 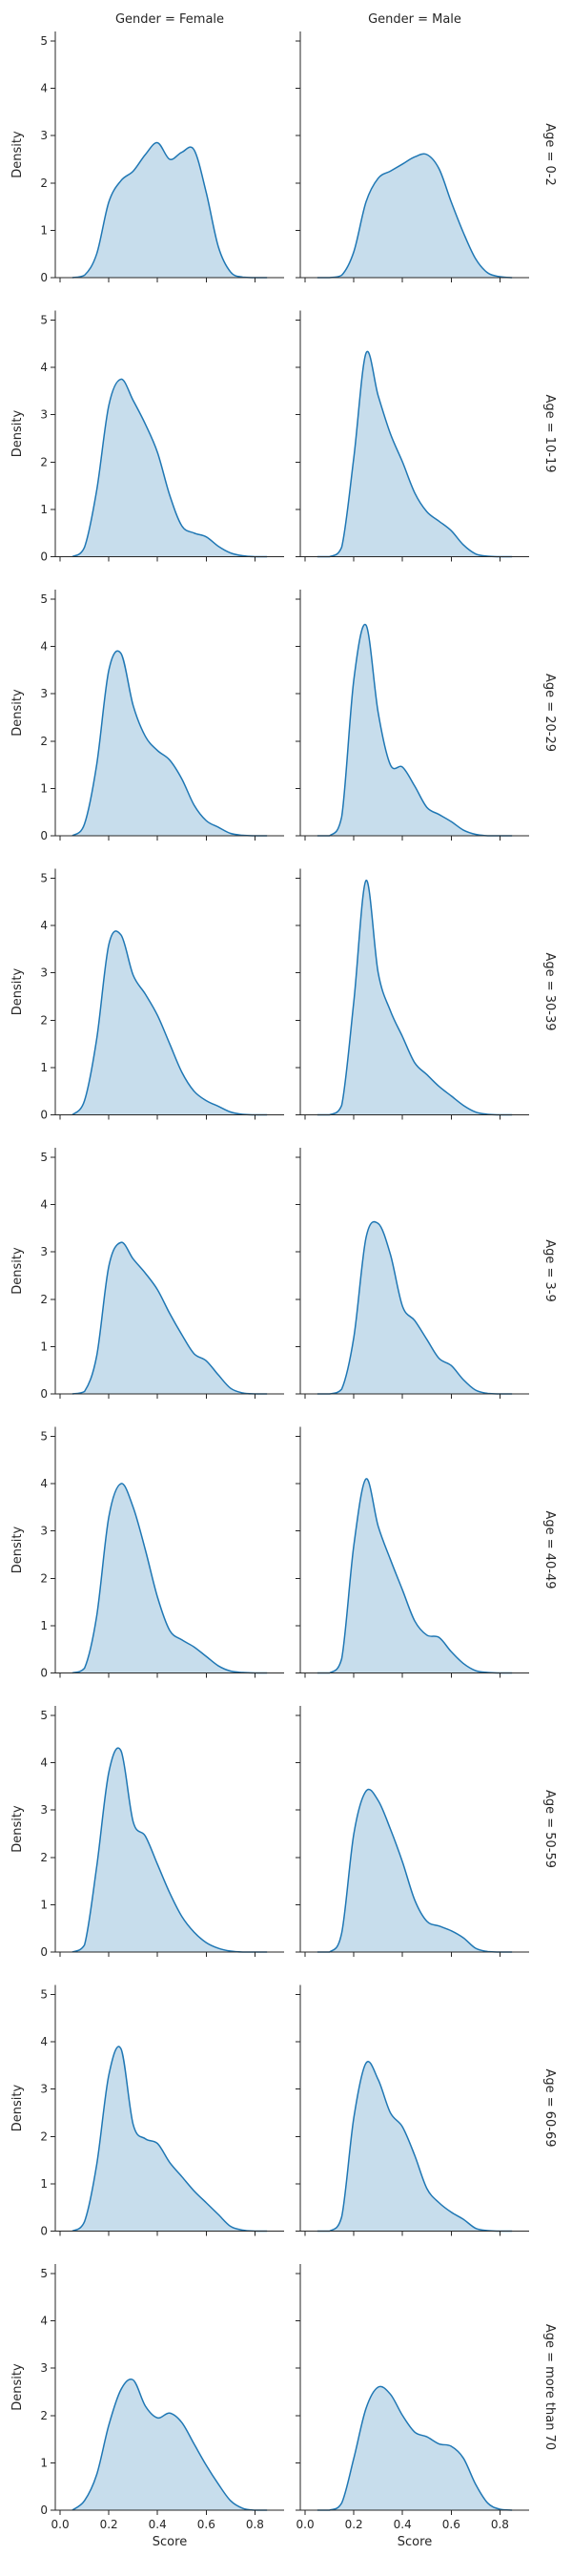 I want to click on facet-panel-age-20-29-gender-female: 0 1 2 3 4 5 Density, so click(x=147, y=716).